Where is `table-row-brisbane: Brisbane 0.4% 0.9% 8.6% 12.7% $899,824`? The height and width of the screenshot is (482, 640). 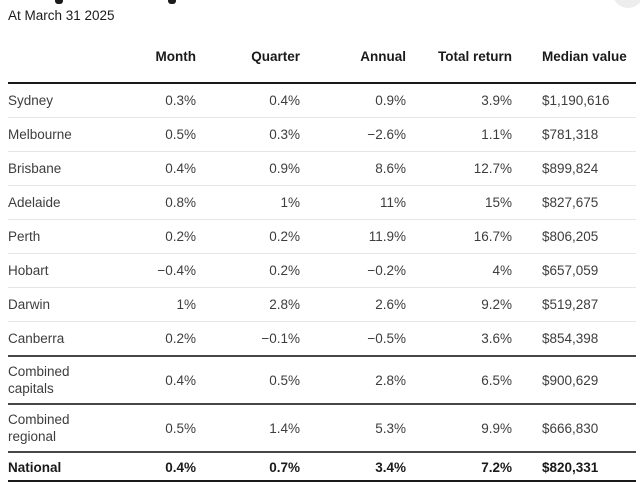
table-row-brisbane: Brisbane 0.4% 0.9% 8.6% 12.7% $899,824 is located at coordinates (322, 169).